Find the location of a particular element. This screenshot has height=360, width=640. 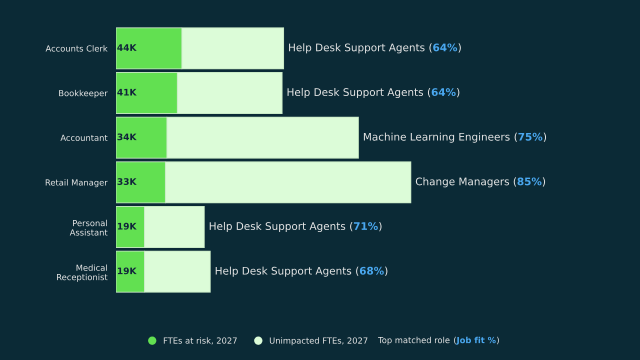

annotation: Help Desk Support Agents (68%) is located at coordinates (302, 271).